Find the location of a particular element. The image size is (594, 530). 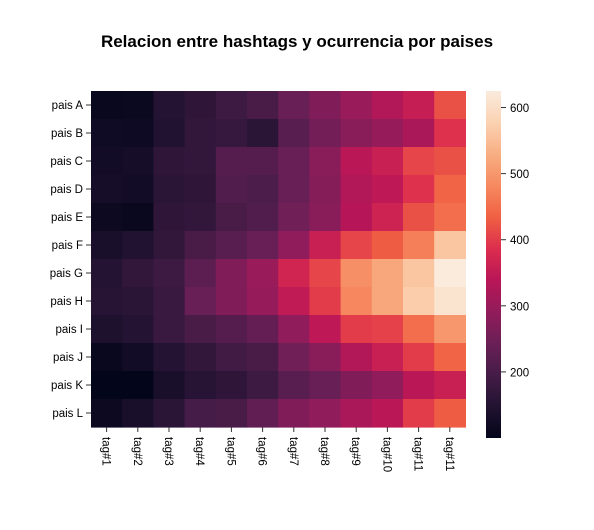

row-label: pais F is located at coordinates (67, 246).